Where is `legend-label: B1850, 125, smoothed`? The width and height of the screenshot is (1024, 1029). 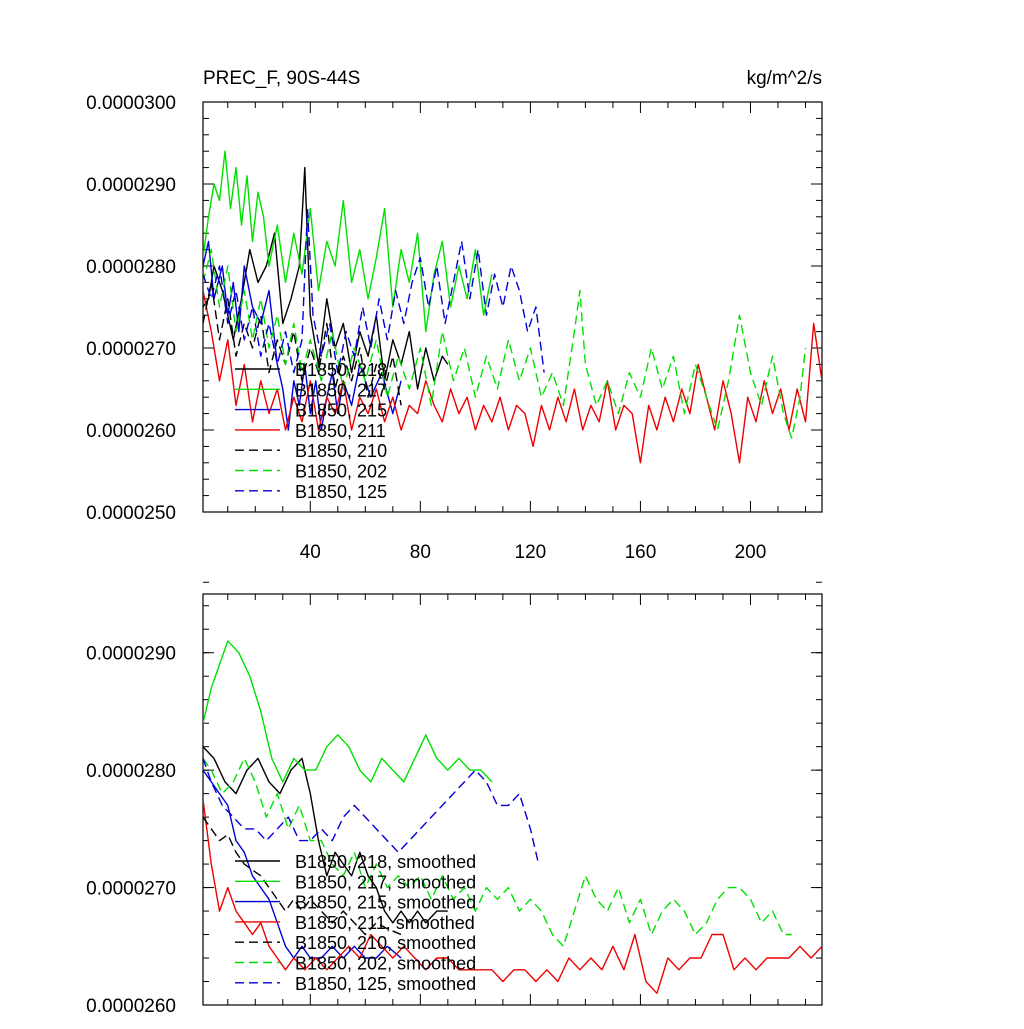 legend-label: B1850, 125, smoothed is located at coordinates (385, 984).